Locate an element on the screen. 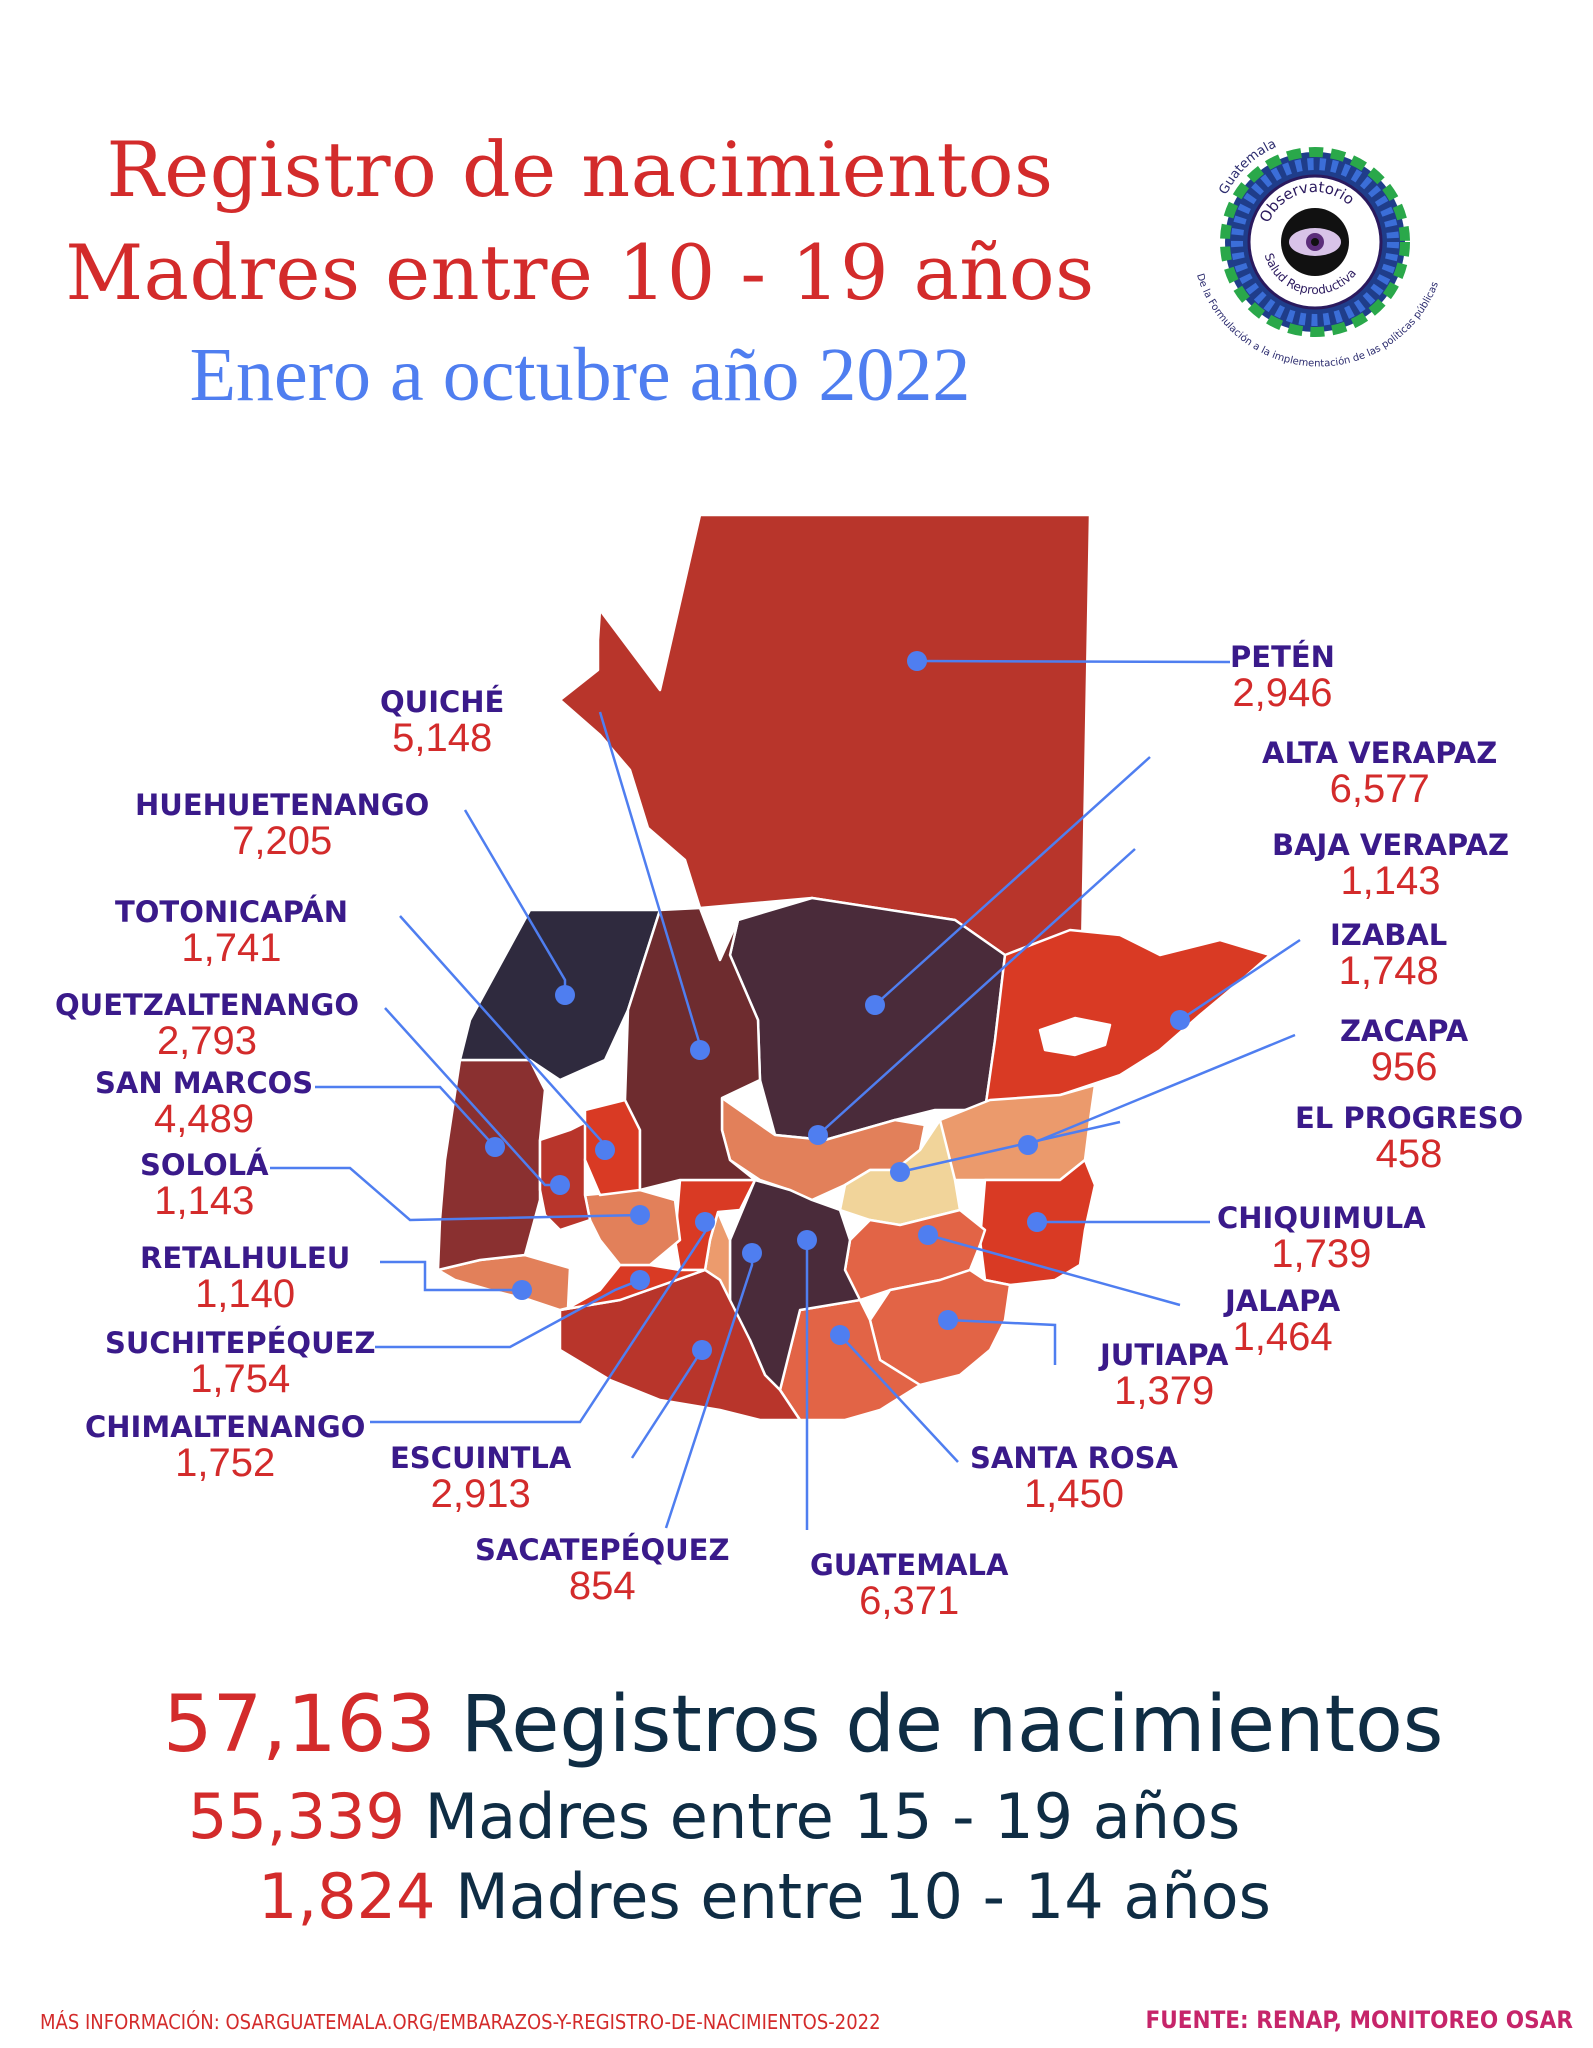  leader-line-el-progreso is located at coordinates (1010, 1147).